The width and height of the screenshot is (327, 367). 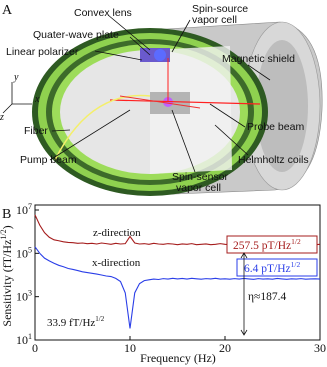 I want to click on y-axis-title: Sensitivity (fT/Hz1/2), so click(x=7, y=275).